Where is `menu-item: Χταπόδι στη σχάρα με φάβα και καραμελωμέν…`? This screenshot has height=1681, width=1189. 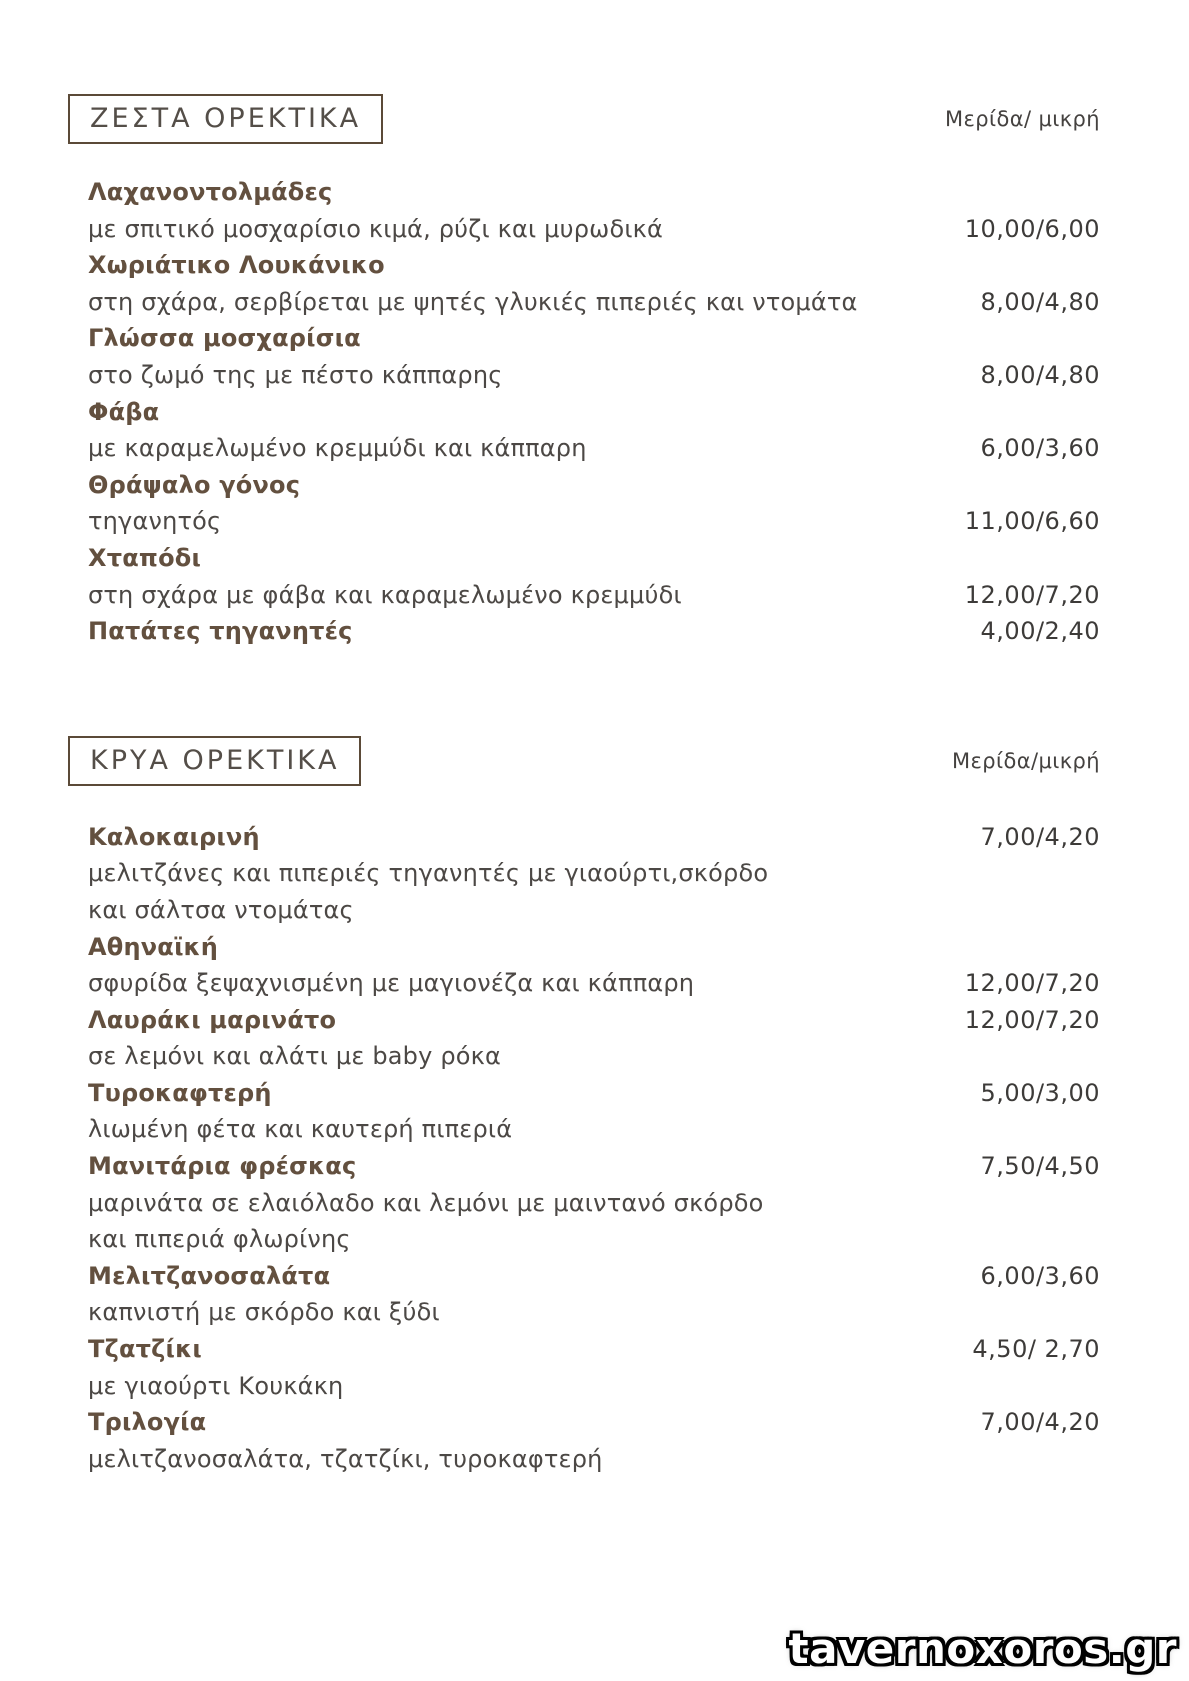
menu-item: Χταπόδι στη σχάρα με φάβα και καραμελωμέν… is located at coordinates (594, 576).